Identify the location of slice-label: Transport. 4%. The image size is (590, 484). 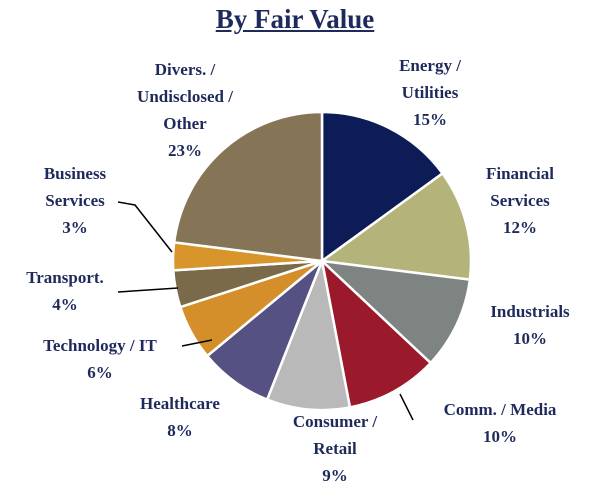
(65, 291).